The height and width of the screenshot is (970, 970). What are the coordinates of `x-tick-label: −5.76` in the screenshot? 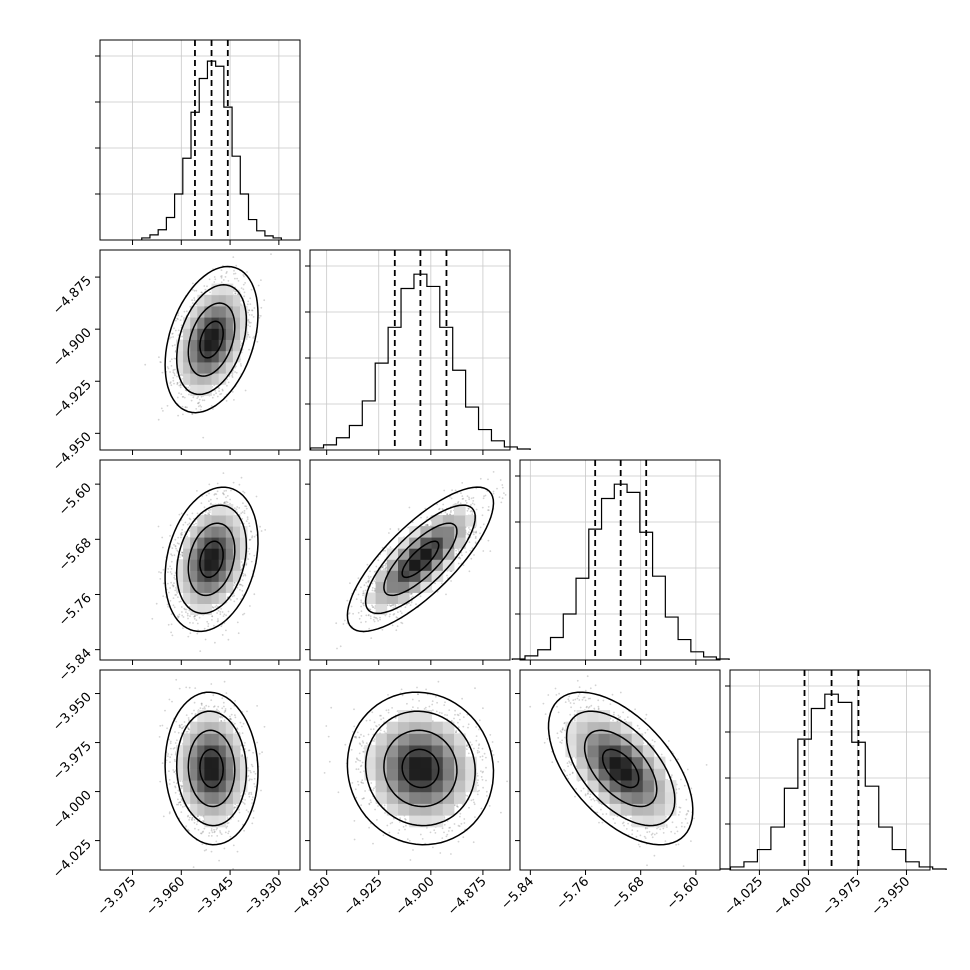 It's located at (573, 893).